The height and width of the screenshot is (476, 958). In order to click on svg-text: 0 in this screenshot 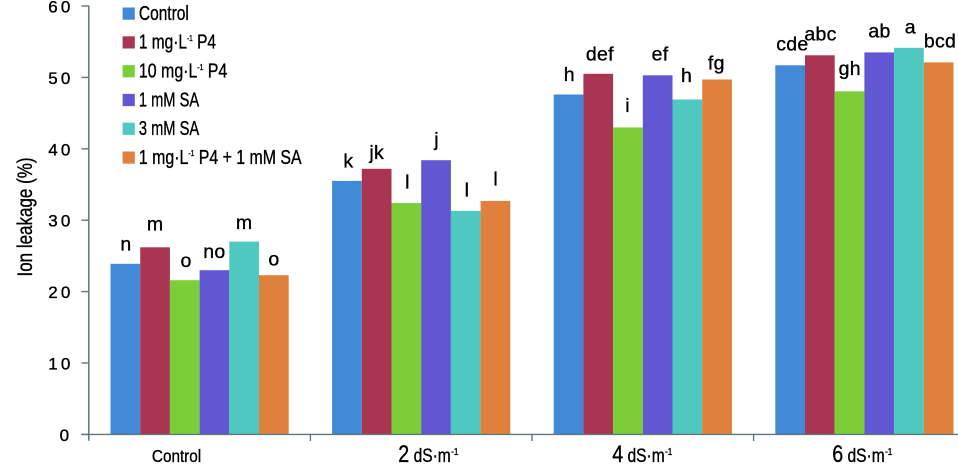, I will do `click(66, 435)`.